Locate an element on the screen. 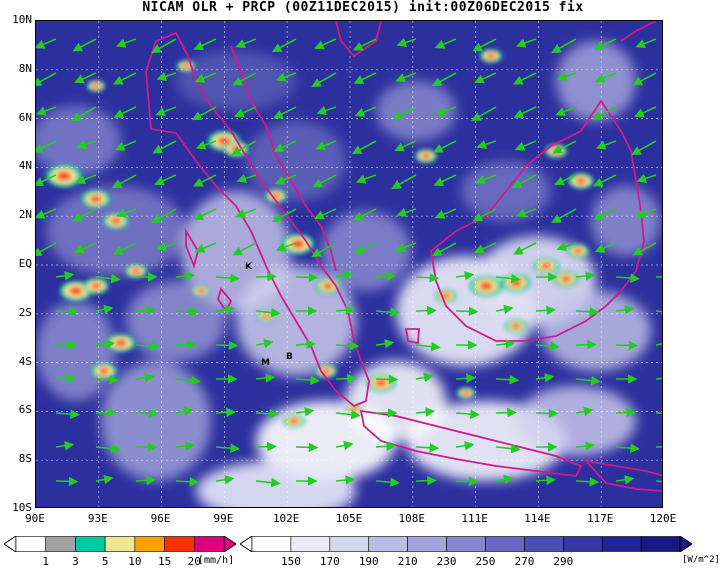  lon-tick-105e: 105E is located at coordinates (349, 518).